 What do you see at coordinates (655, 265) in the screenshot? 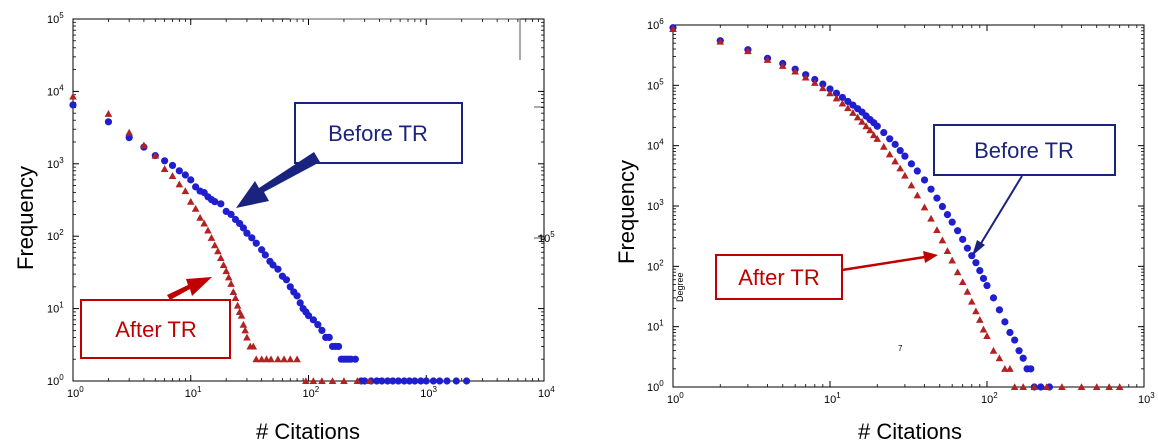
I see `right-y-tick-label: 10²` at bounding box center [655, 265].